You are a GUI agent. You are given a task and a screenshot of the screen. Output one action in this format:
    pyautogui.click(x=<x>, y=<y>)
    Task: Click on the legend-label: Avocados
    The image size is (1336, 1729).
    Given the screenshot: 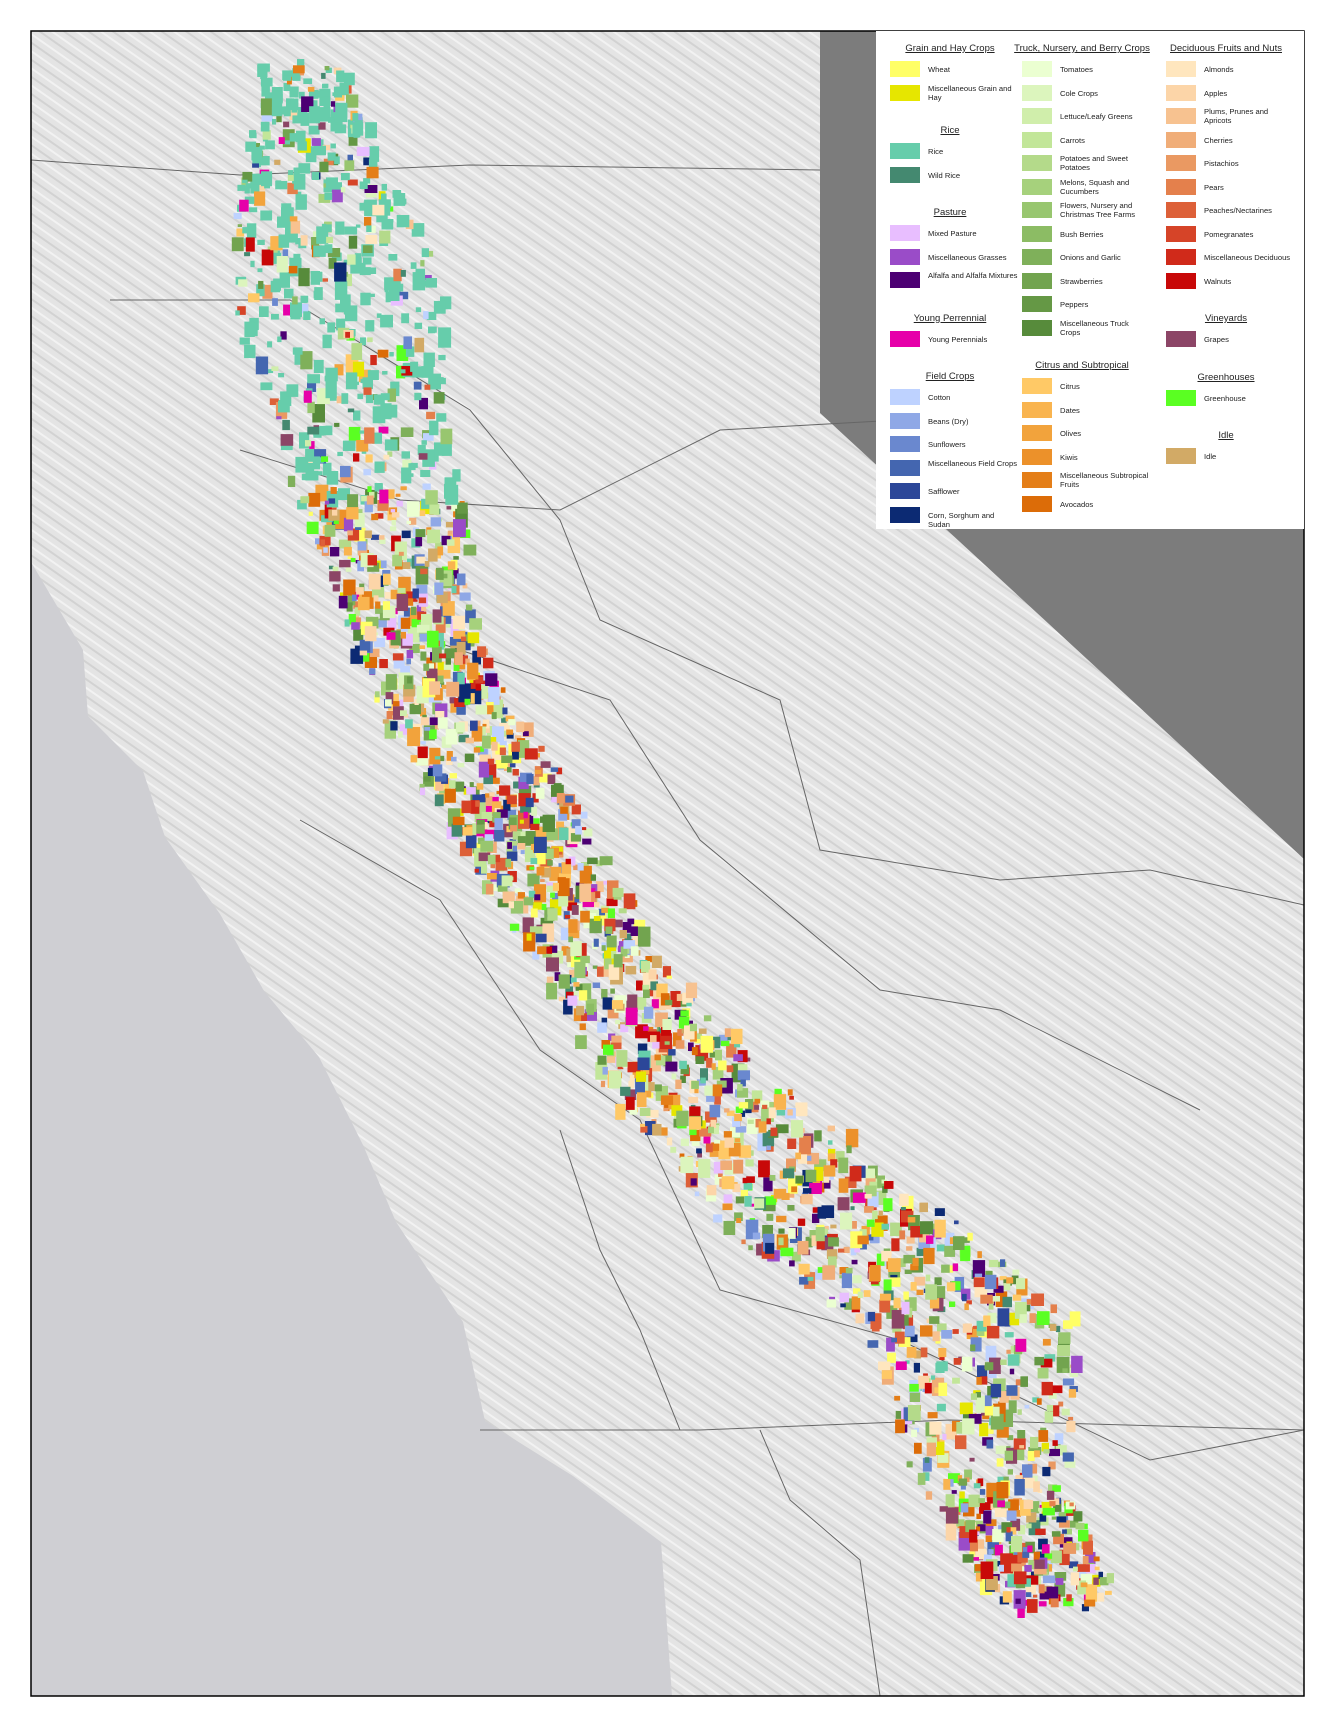 What is the action you would take?
    pyautogui.click(x=1077, y=504)
    